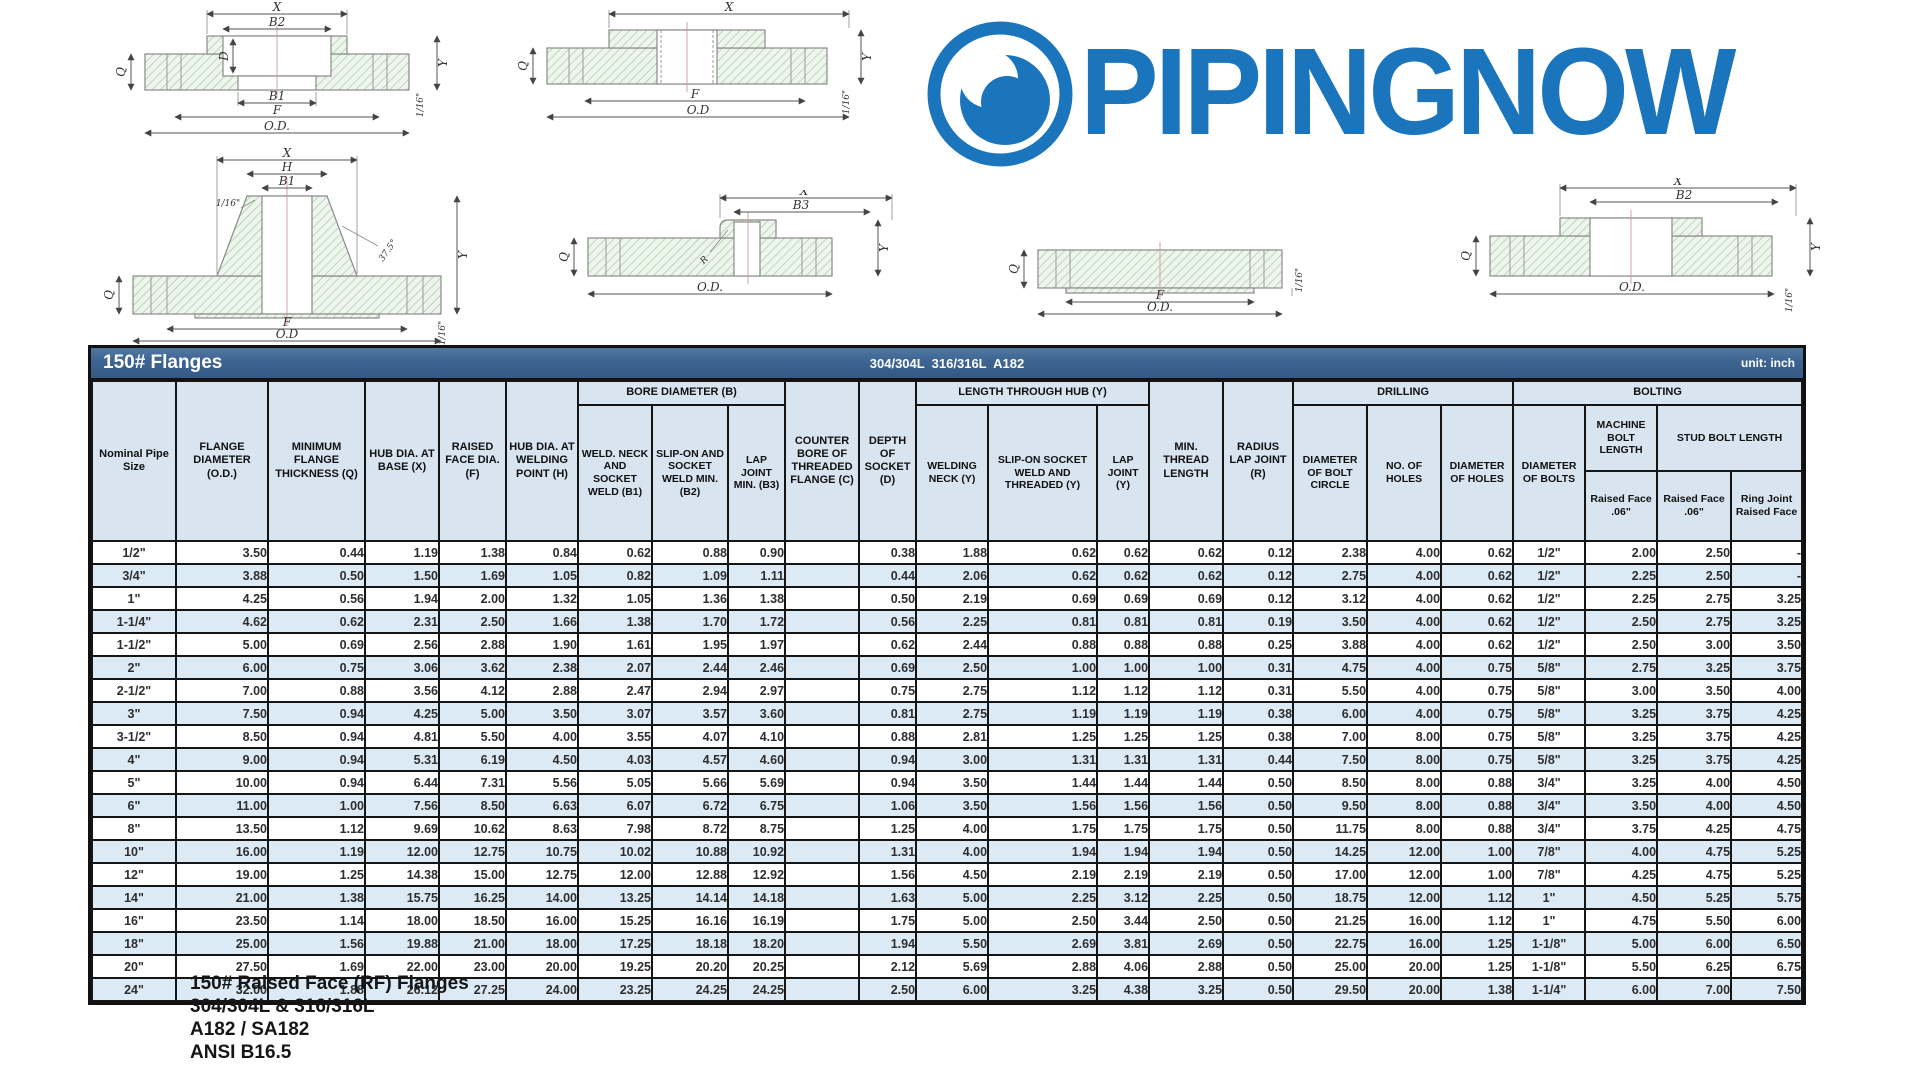 The width and height of the screenshot is (1920, 1080). Describe the element at coordinates (690, 851) in the screenshot. I see `value-cell: 10.88` at that location.